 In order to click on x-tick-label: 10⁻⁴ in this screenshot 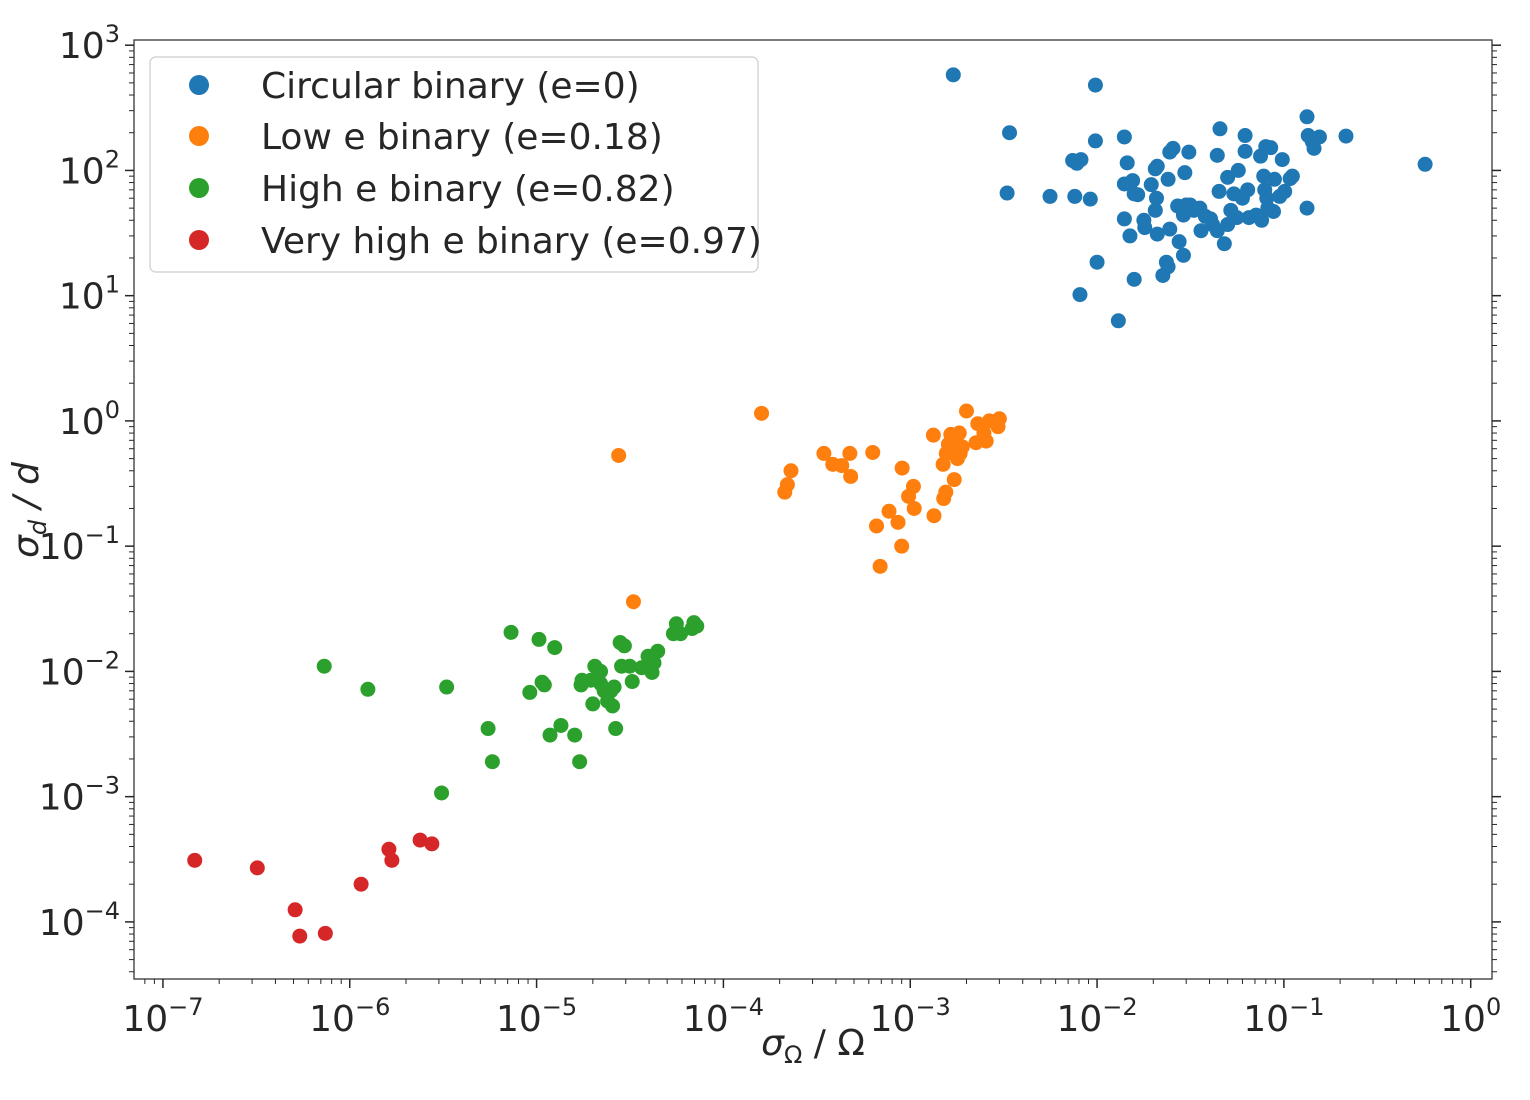, I will do `click(723, 1016)`.